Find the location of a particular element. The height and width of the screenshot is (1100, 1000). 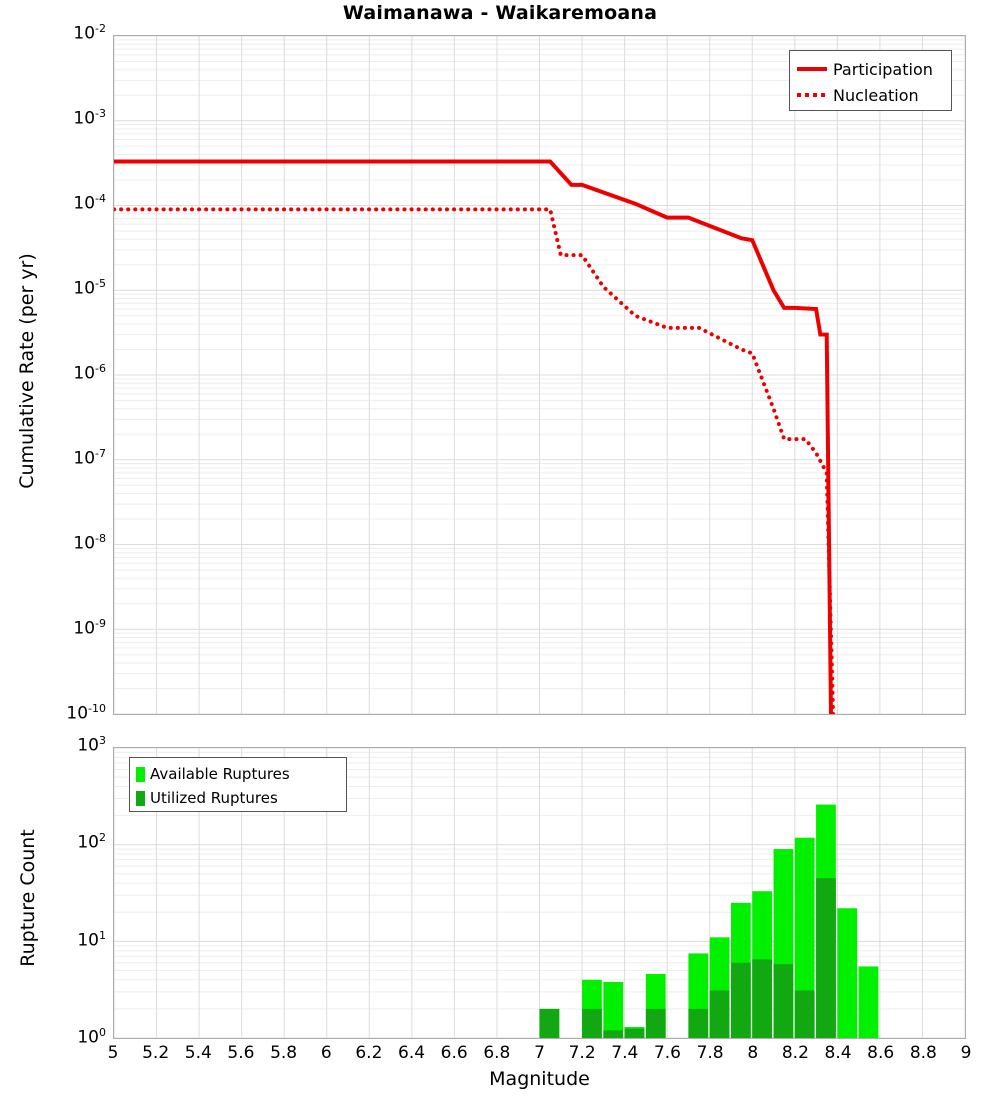

utilized-swatch-icon is located at coordinates (140, 798).